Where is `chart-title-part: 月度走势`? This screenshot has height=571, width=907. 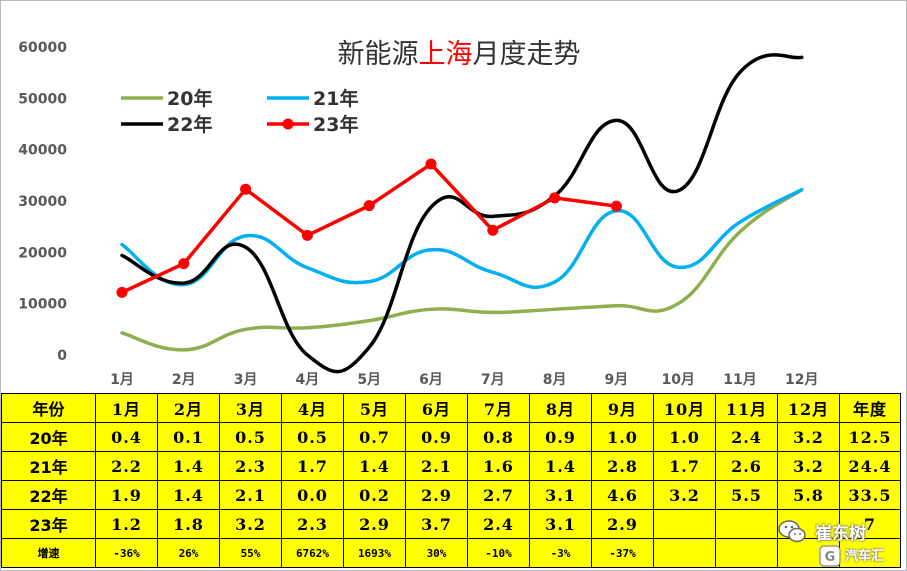 chart-title-part: 月度走势 is located at coordinates (527, 54).